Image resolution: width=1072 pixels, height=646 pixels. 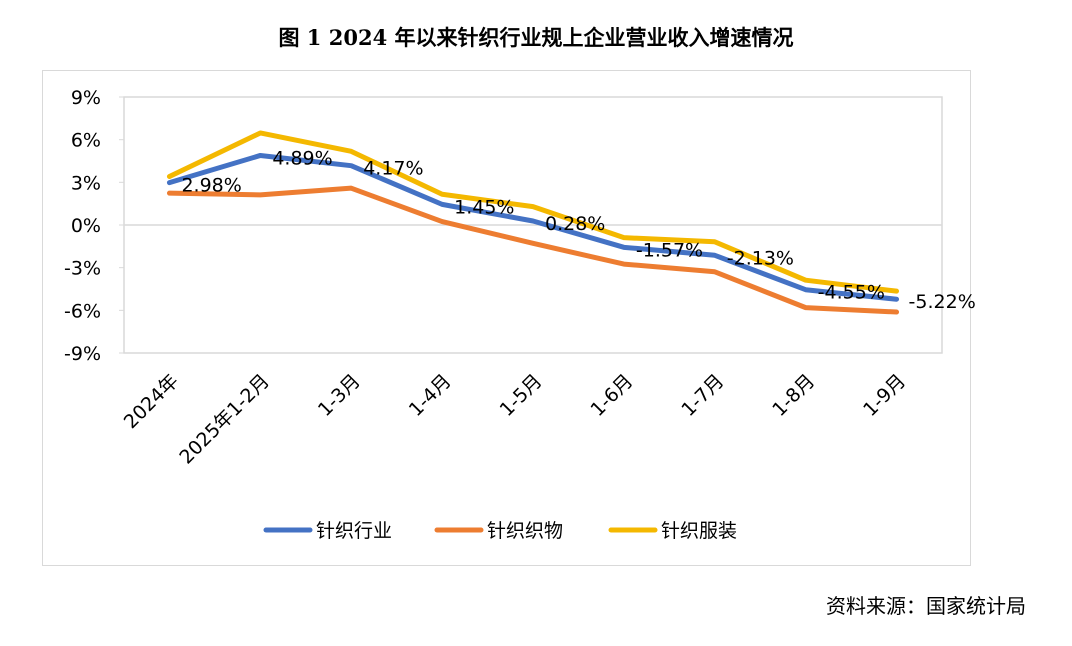 I want to click on y-tick-label: -3%, so click(x=82, y=269).